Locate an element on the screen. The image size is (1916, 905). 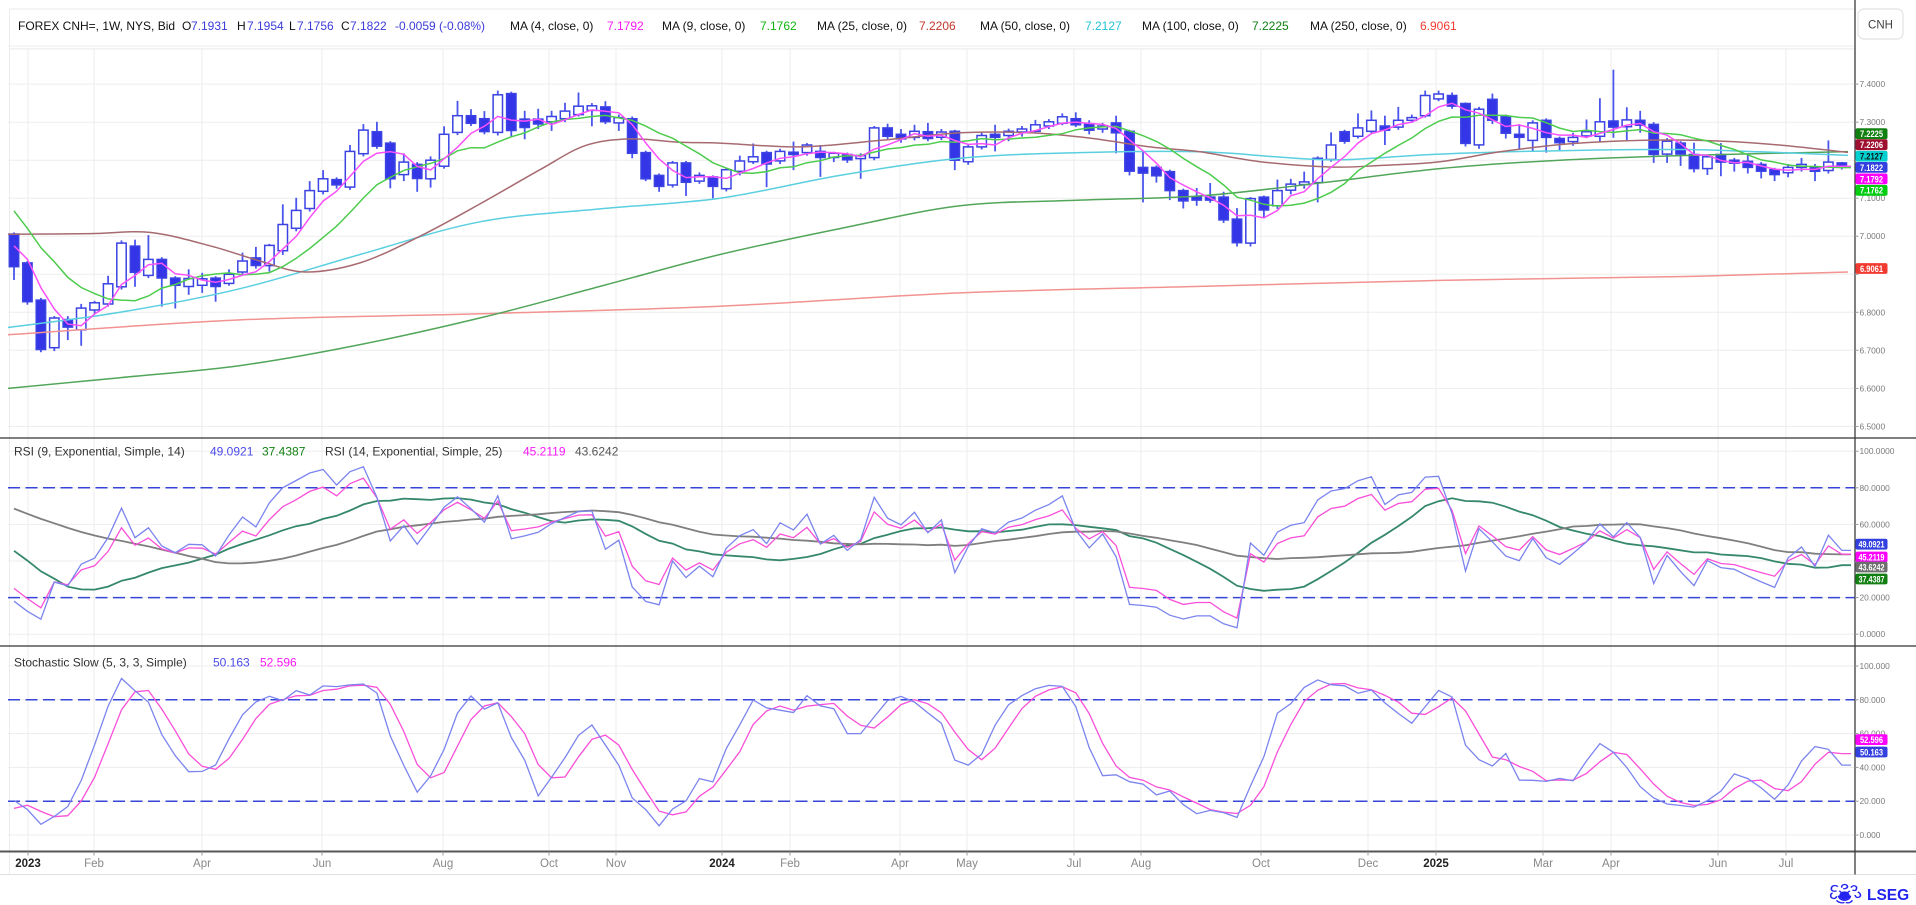
svg-text: MA (4, close, 0) is located at coordinates (551, 26).